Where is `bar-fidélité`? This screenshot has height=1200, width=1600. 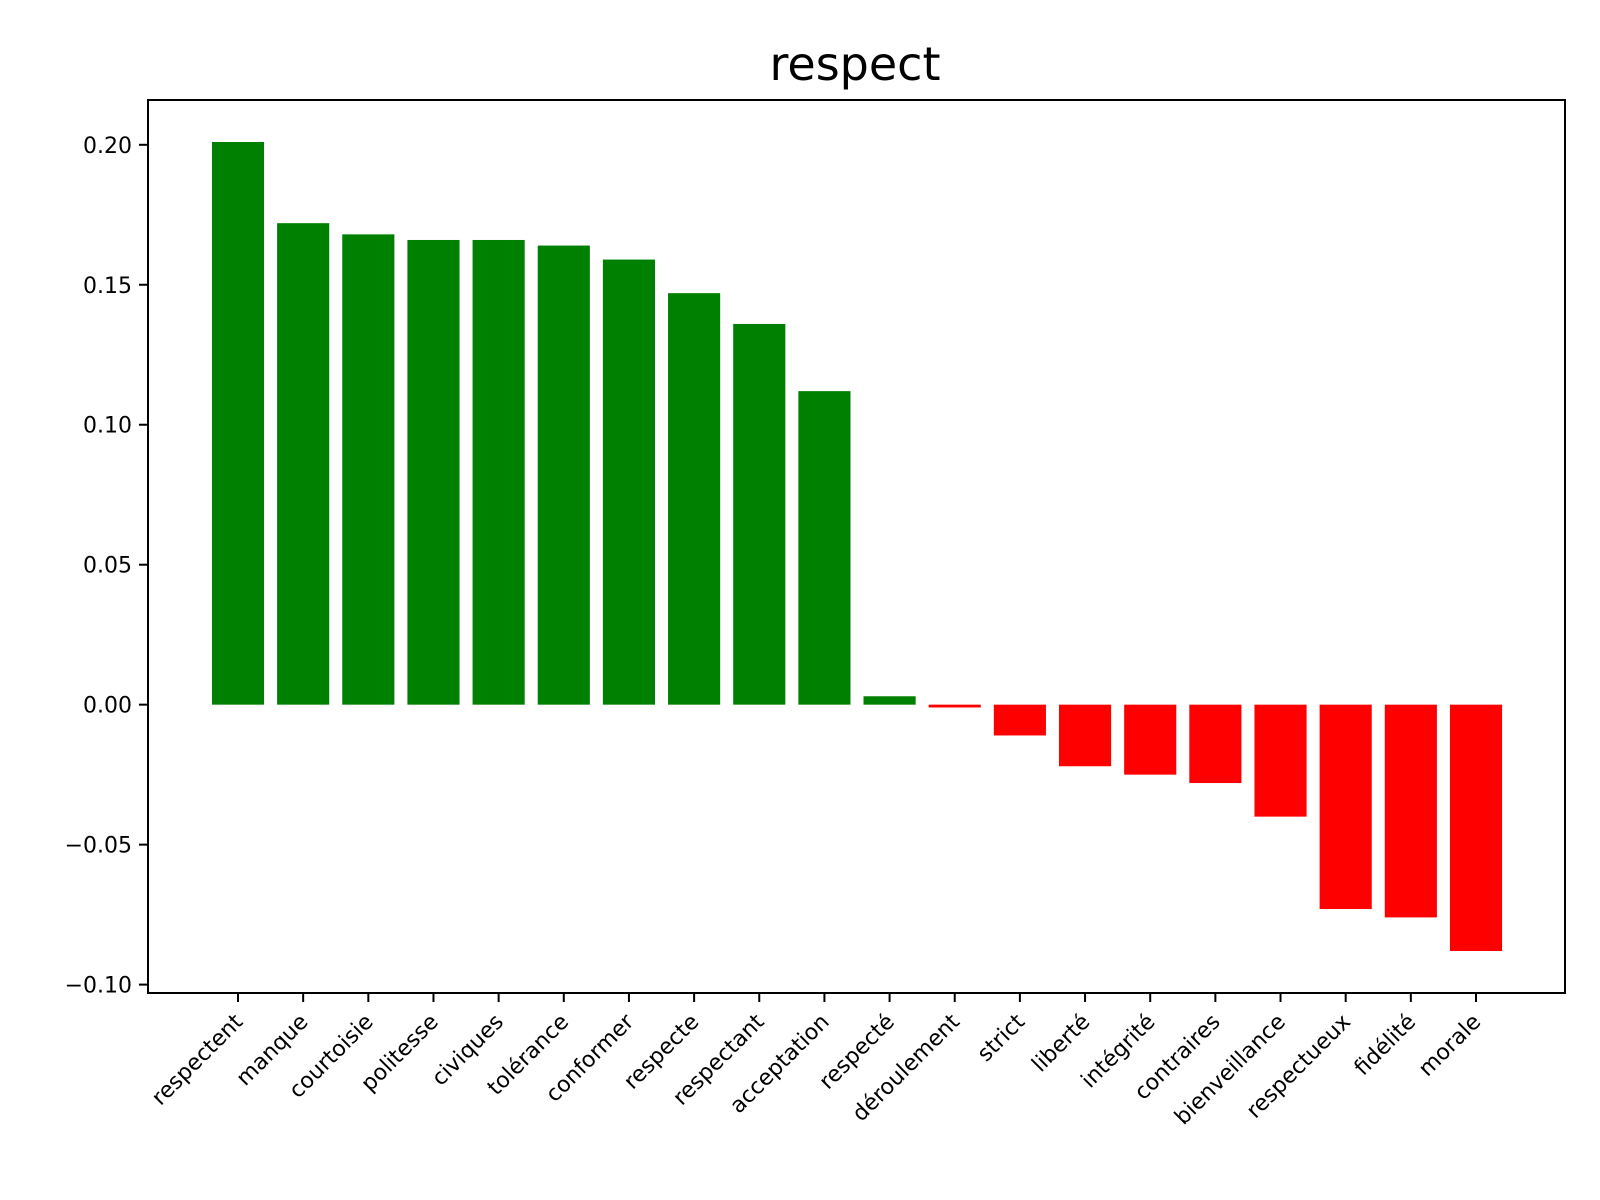 bar-fidélité is located at coordinates (1410, 811).